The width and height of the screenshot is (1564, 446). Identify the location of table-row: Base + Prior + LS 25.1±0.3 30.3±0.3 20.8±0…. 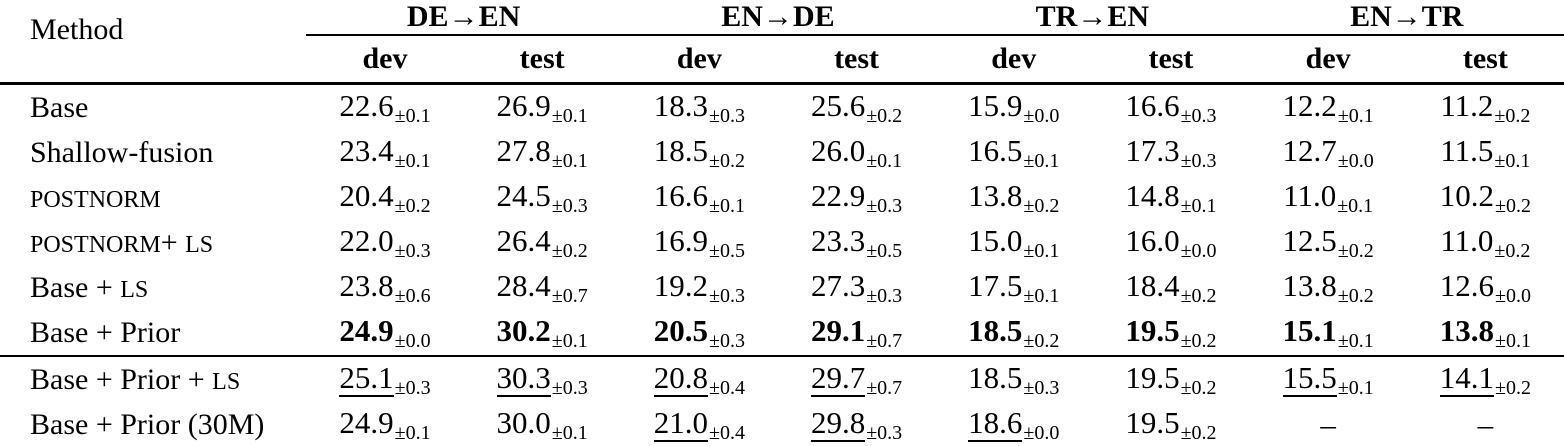
(782, 378).